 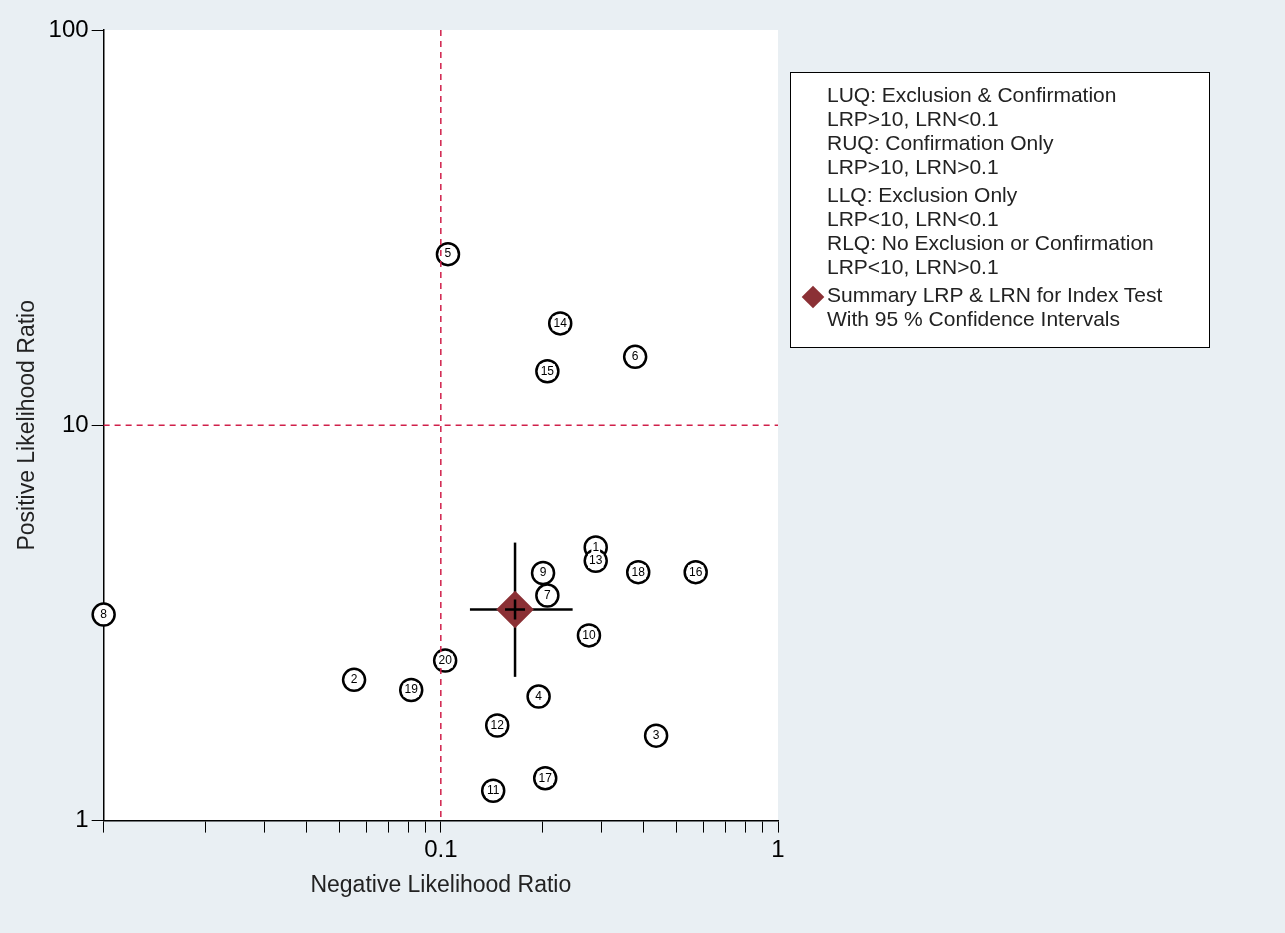 I want to click on annotation: 20, so click(x=445, y=659).